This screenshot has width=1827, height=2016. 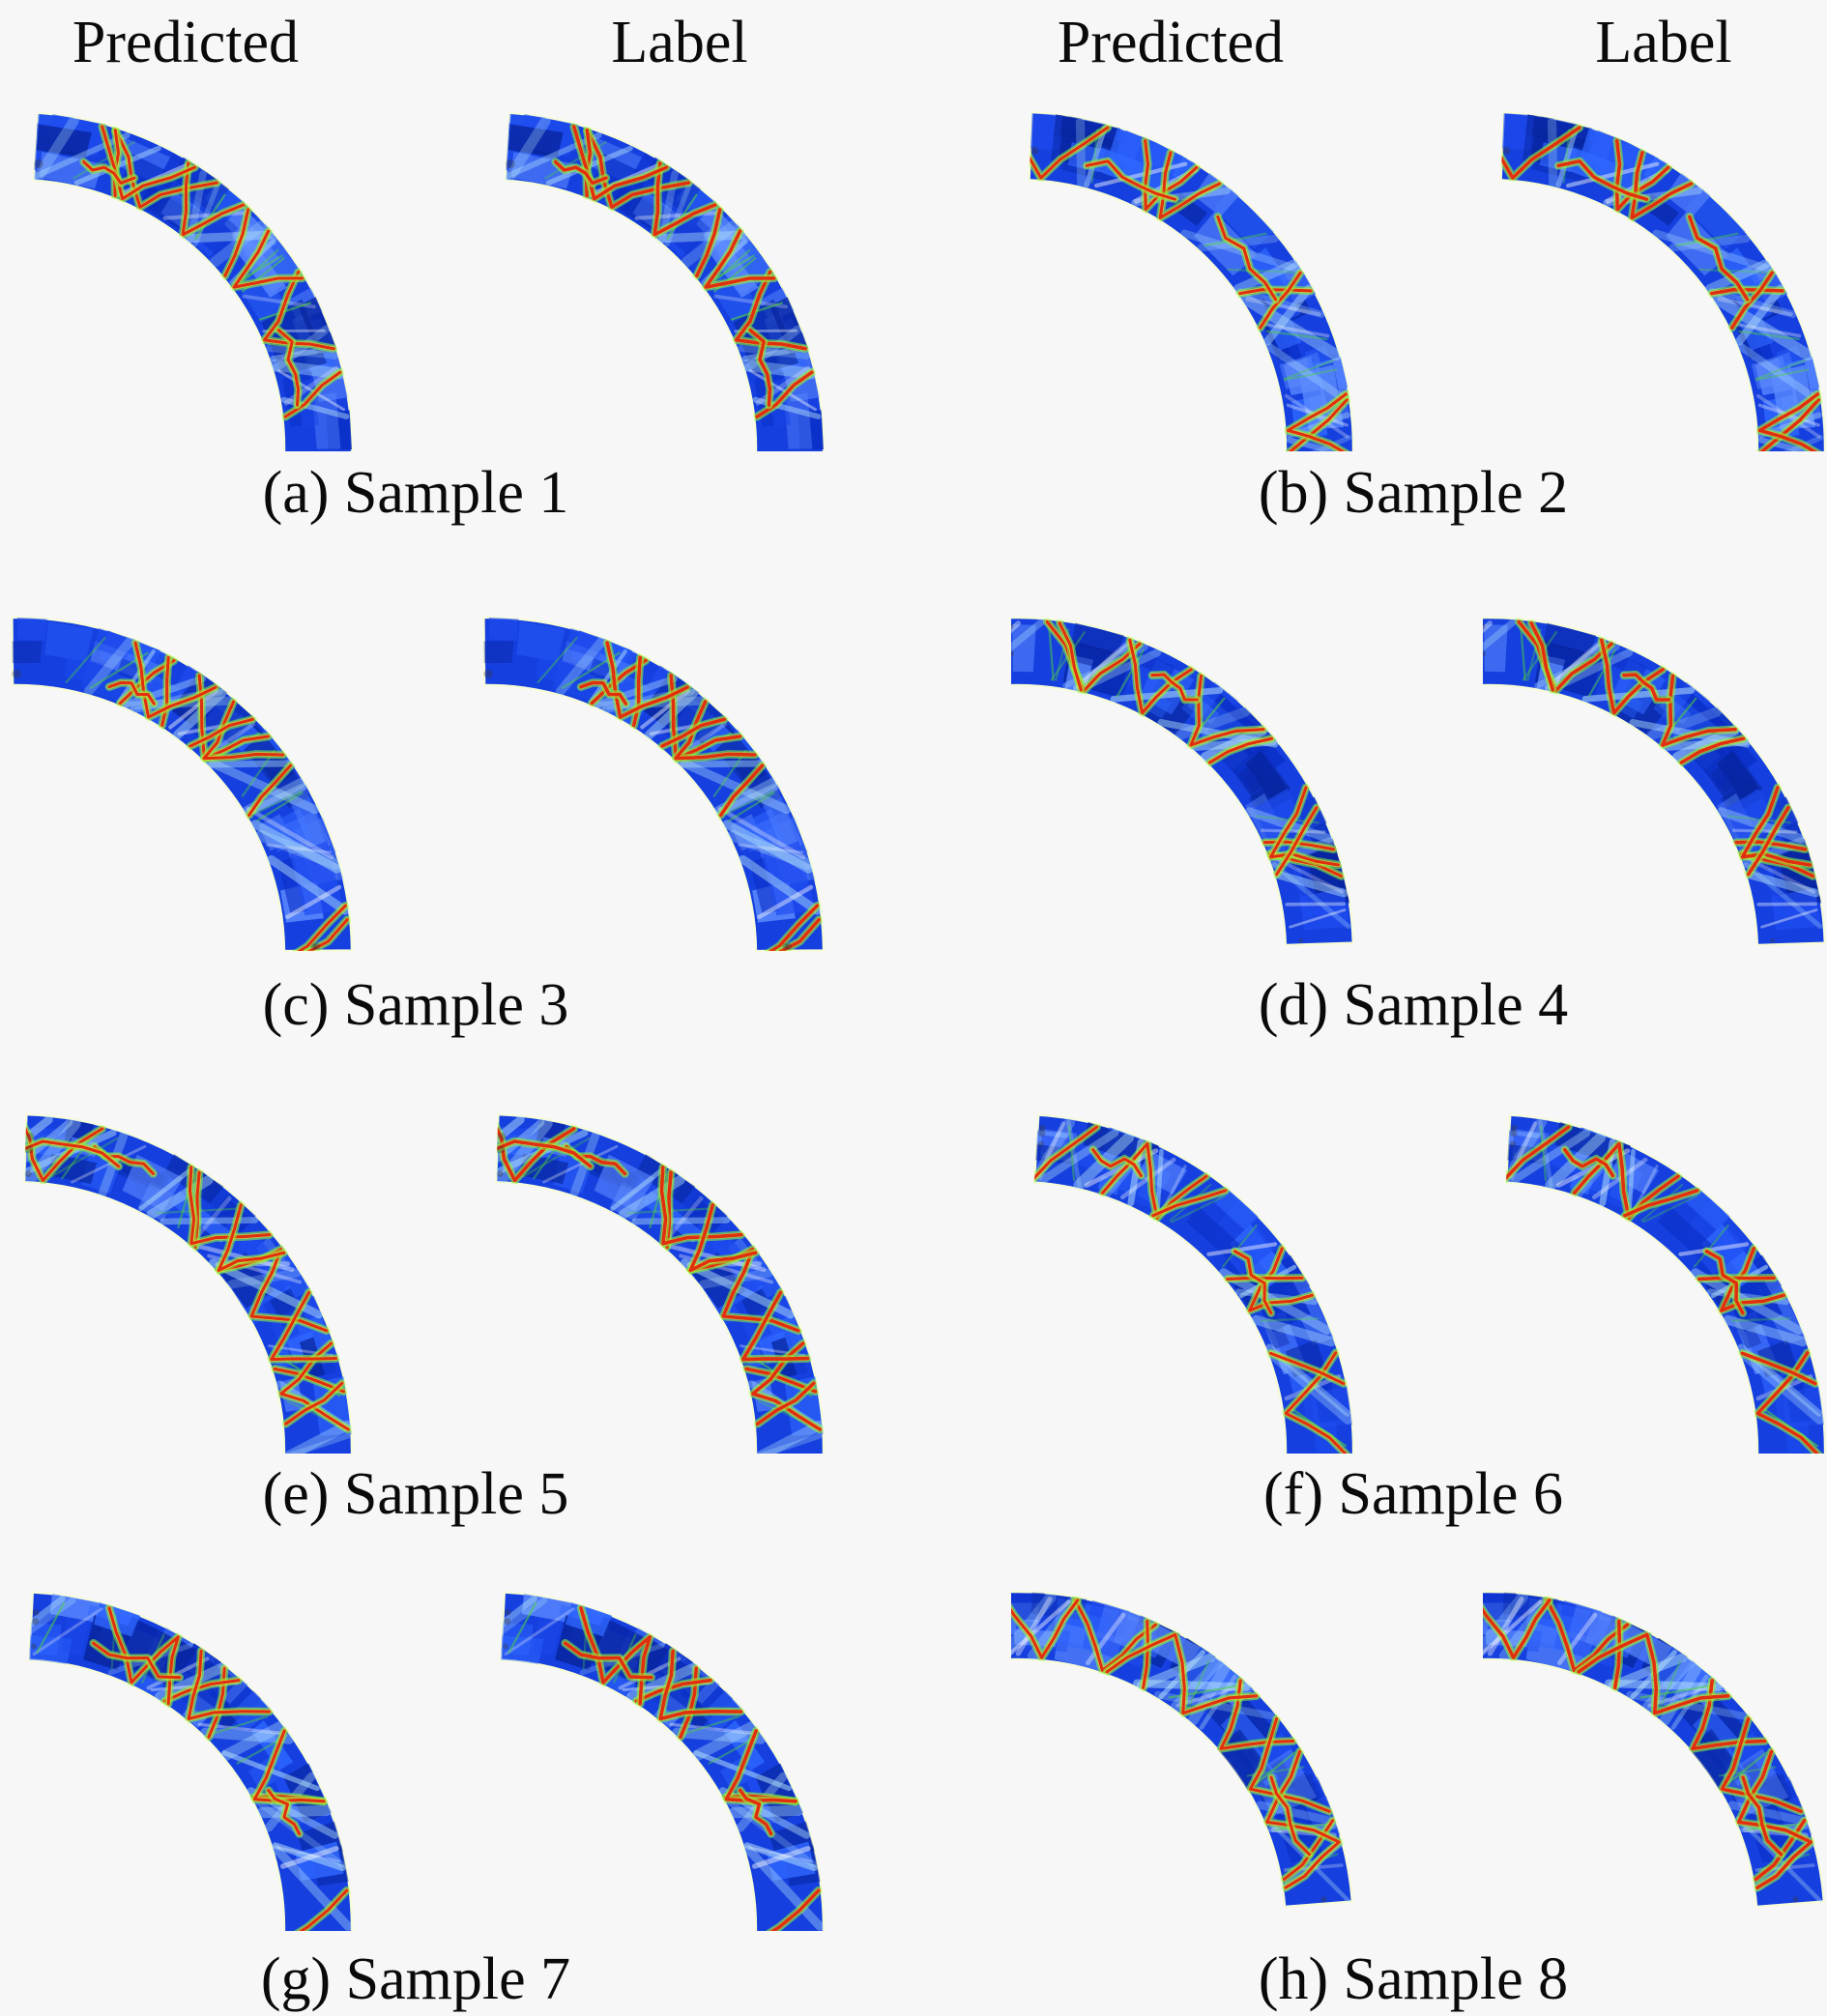 What do you see at coordinates (415, 1979) in the screenshot?
I see `caption-sample-7: (g) Sample 7` at bounding box center [415, 1979].